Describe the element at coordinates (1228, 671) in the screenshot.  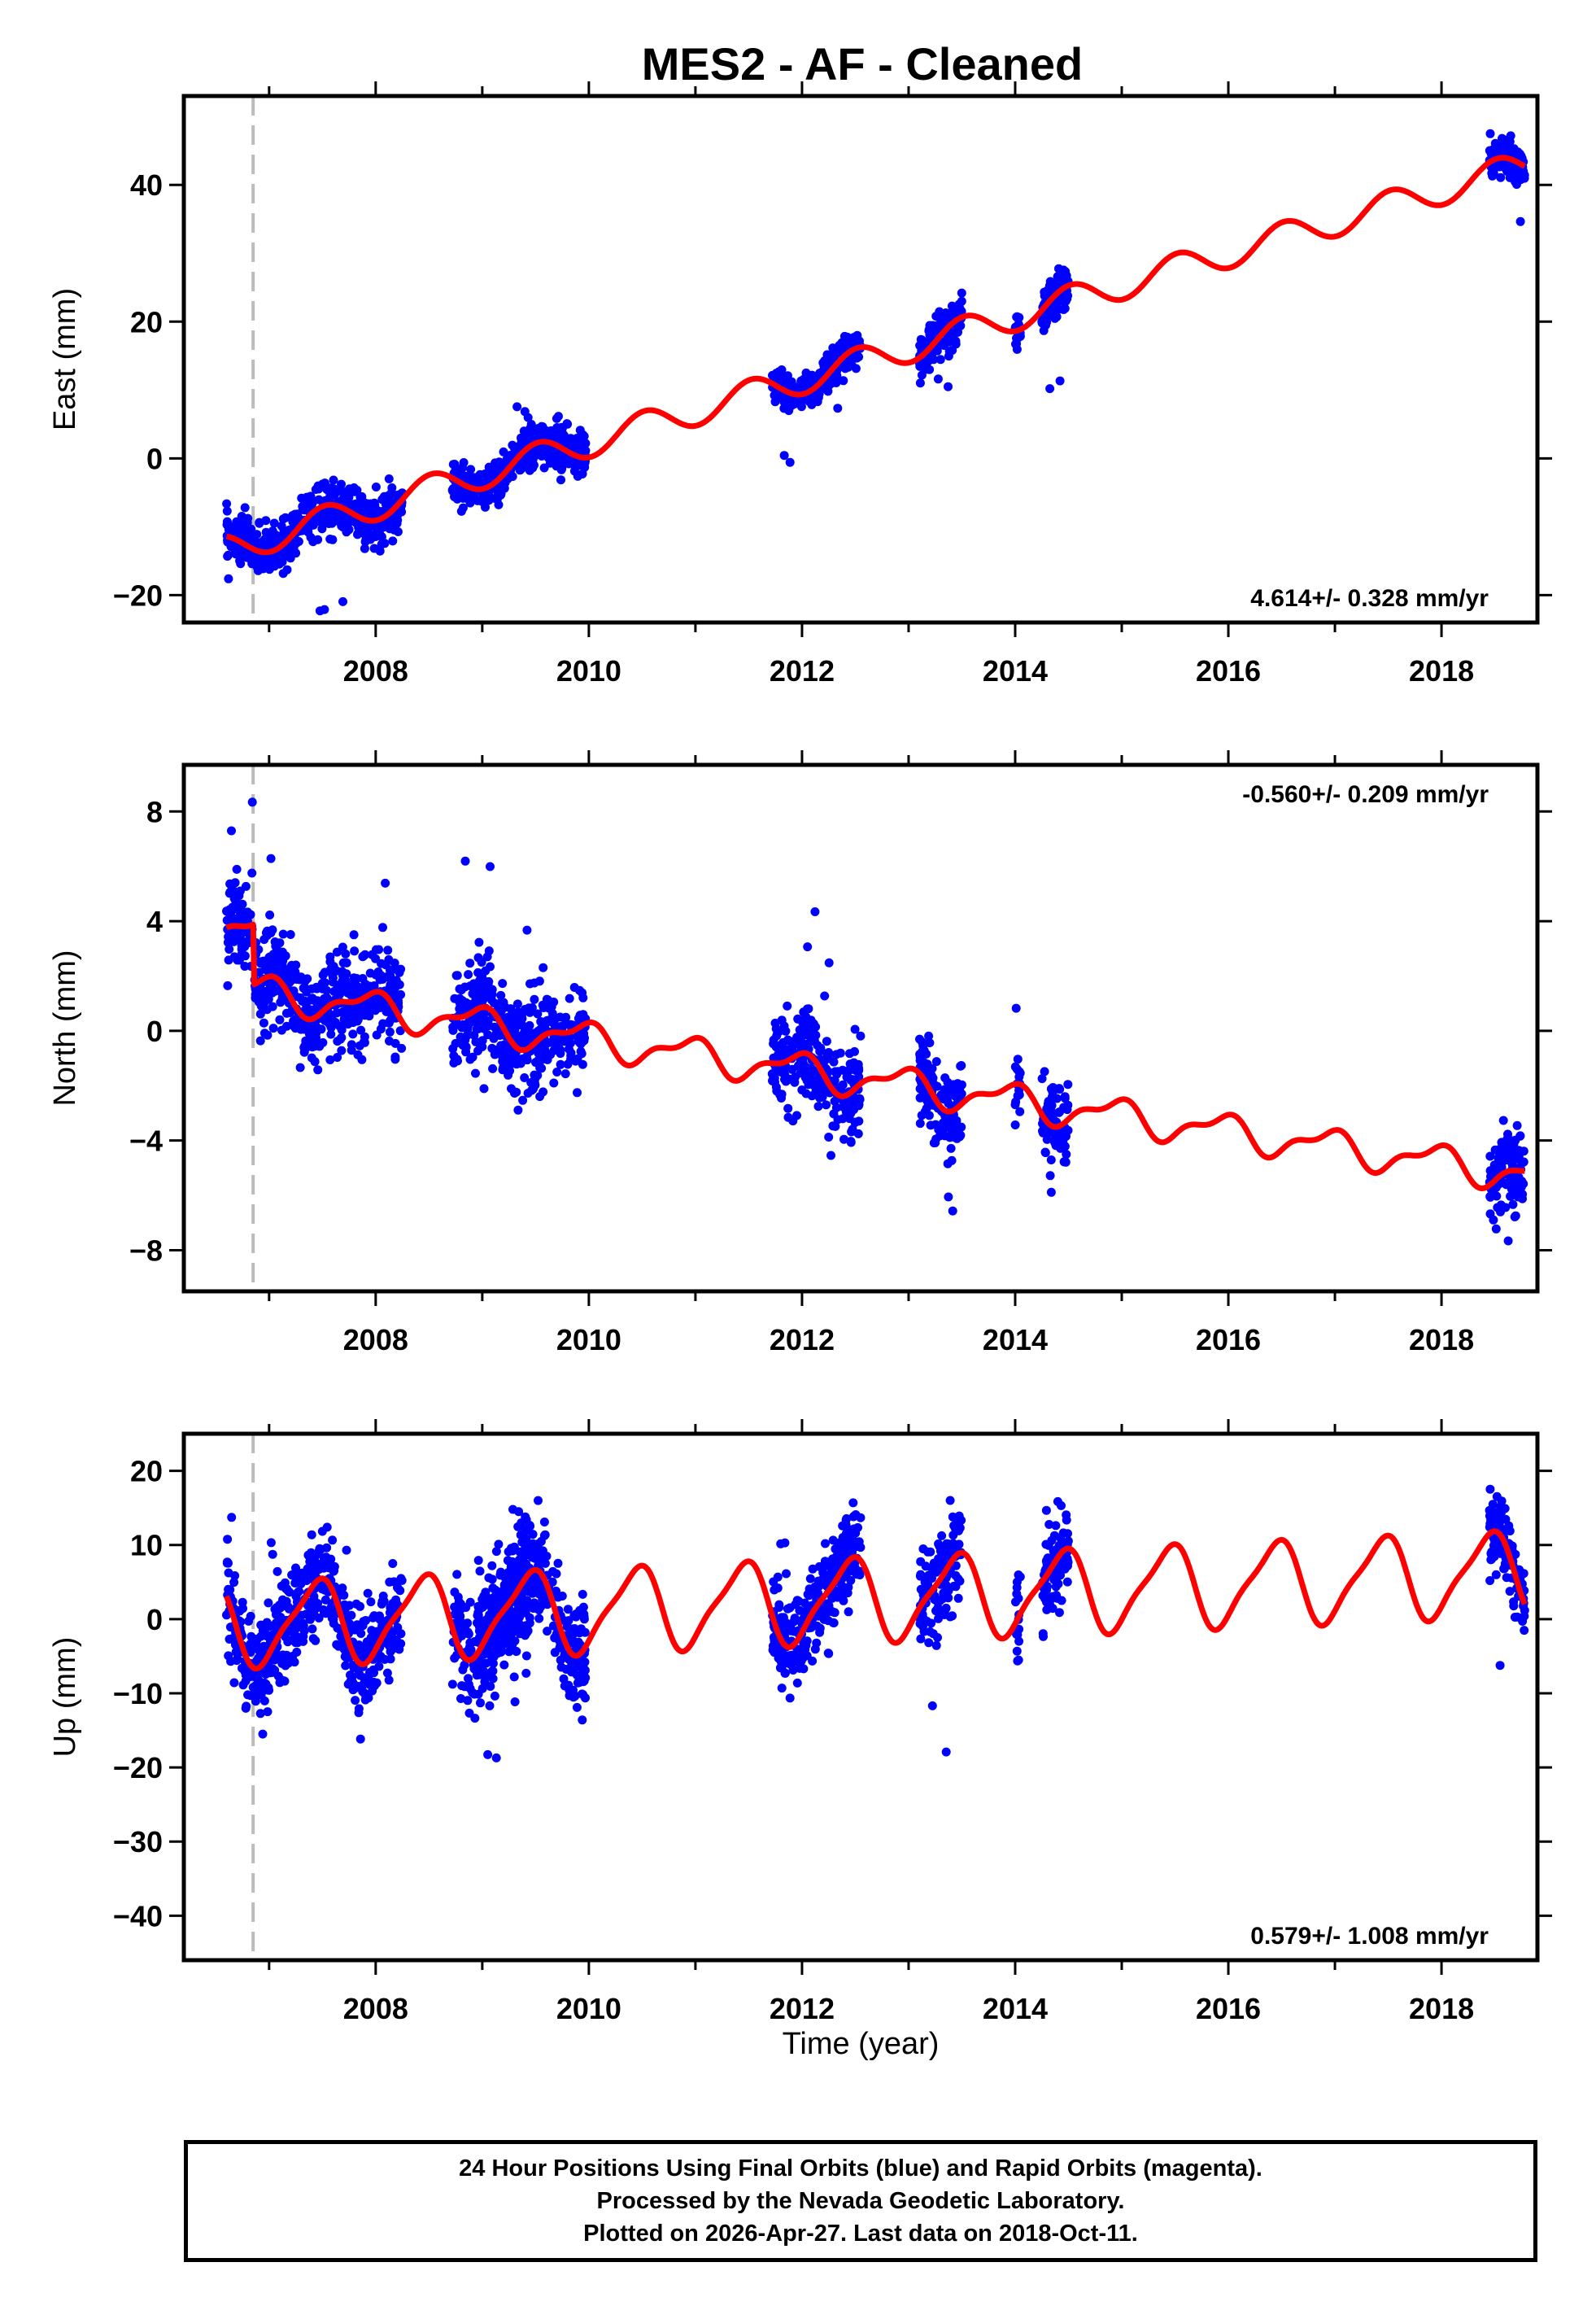
I see `x-tick-label: 2016` at that location.